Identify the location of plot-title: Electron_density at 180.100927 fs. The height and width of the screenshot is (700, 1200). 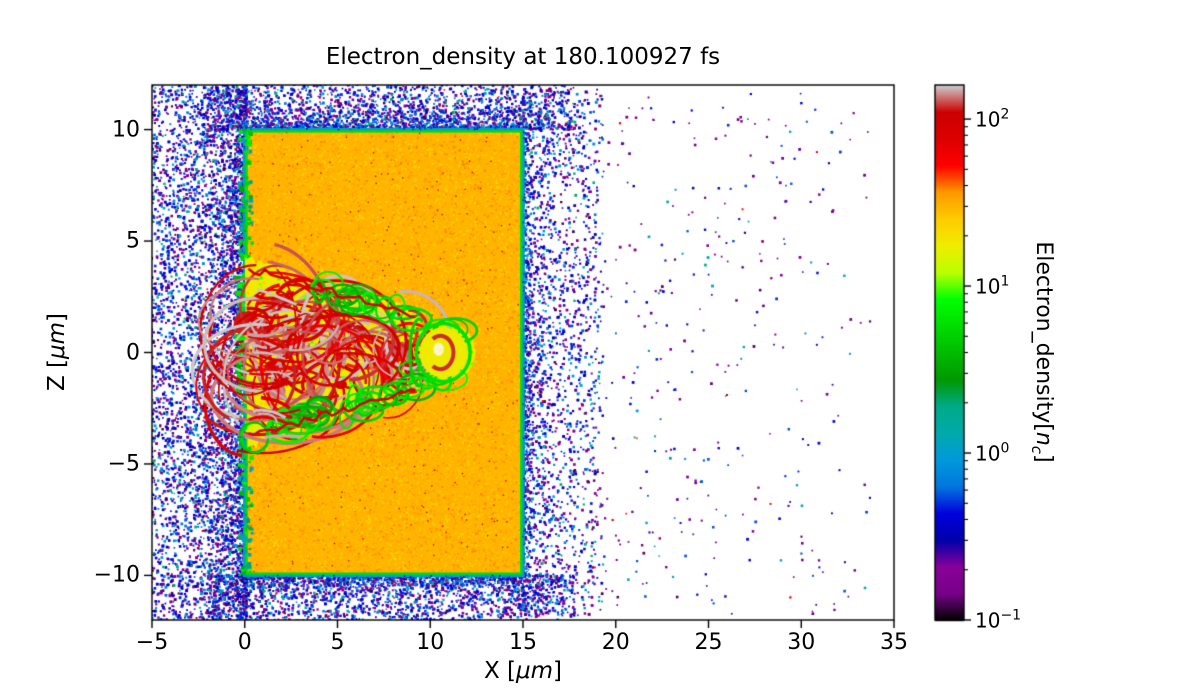
(523, 57).